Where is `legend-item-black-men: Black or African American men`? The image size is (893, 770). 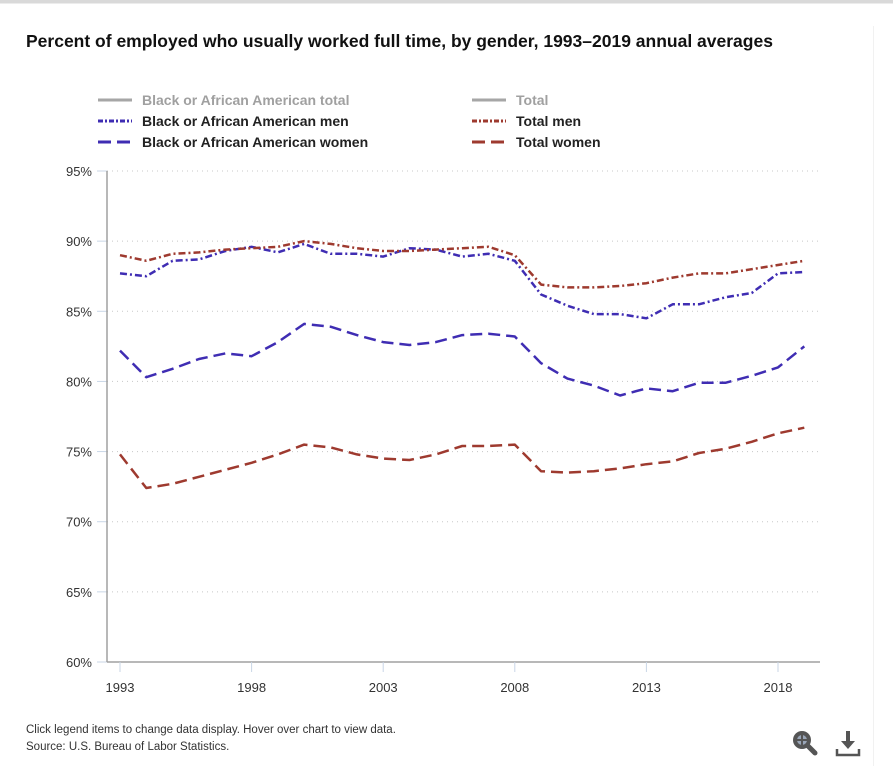 legend-item-black-men: Black or African American men is located at coordinates (222, 121).